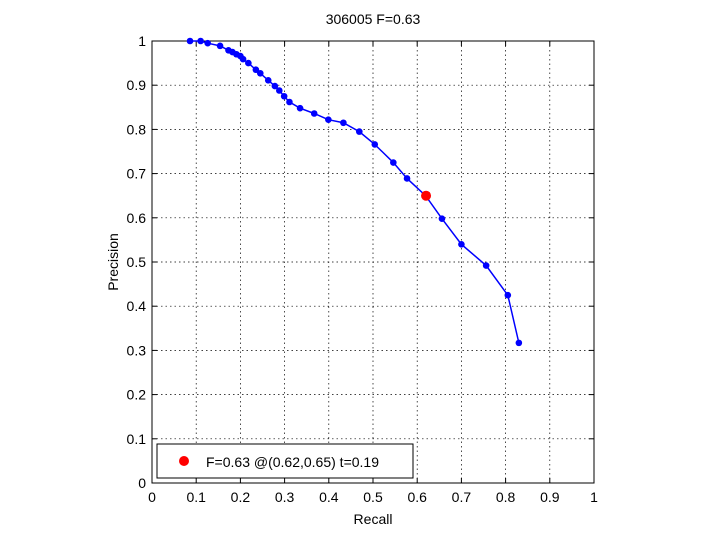 This screenshot has height=540, width=720. I want to click on y-tick-label: 0, so click(142, 483).